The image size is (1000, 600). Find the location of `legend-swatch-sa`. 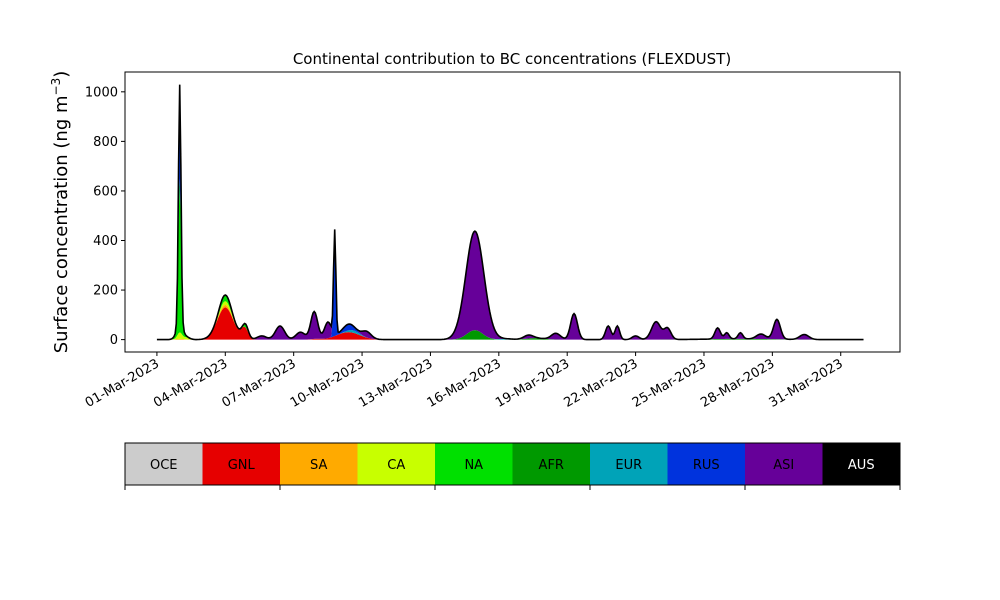

legend-swatch-sa is located at coordinates (319, 464).